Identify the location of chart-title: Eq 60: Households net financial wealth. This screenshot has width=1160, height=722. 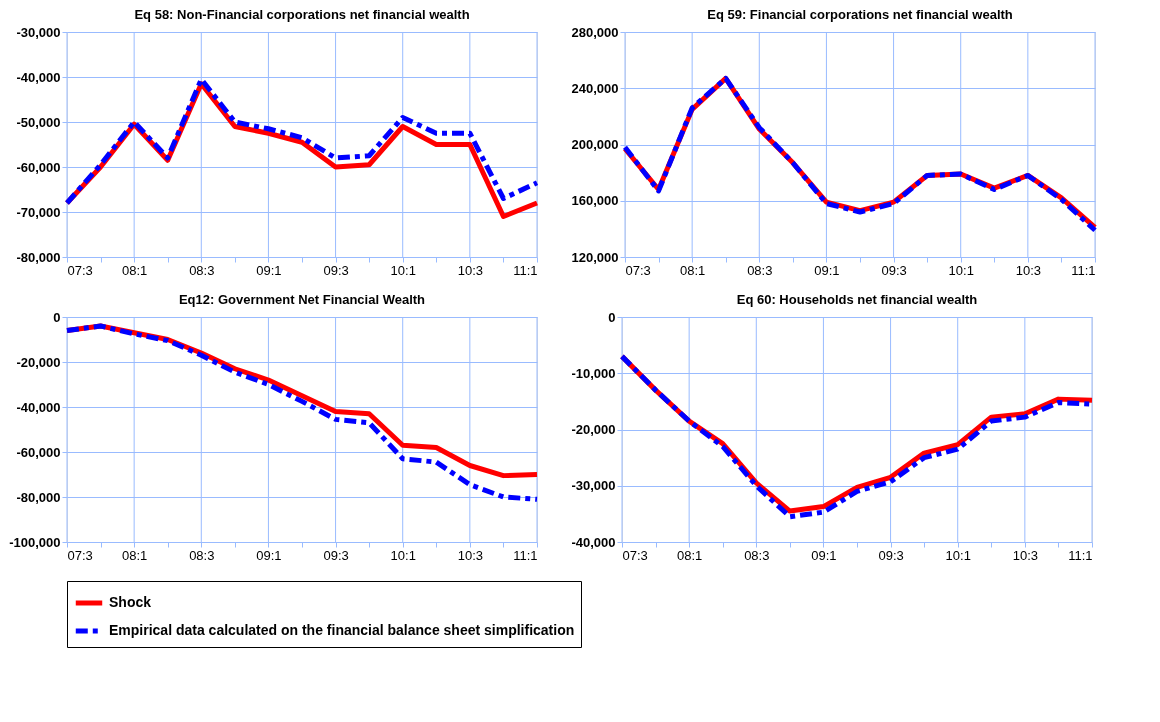
(857, 299).